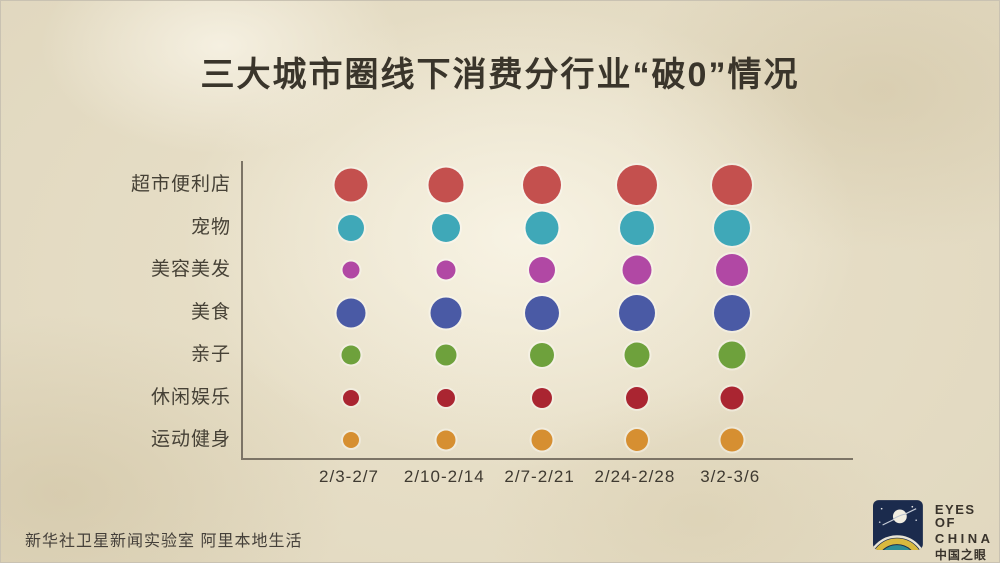 This screenshot has width=1000, height=563. Describe the element at coordinates (955, 516) in the screenshot. I see `logo-line-1: EYES OF` at that location.